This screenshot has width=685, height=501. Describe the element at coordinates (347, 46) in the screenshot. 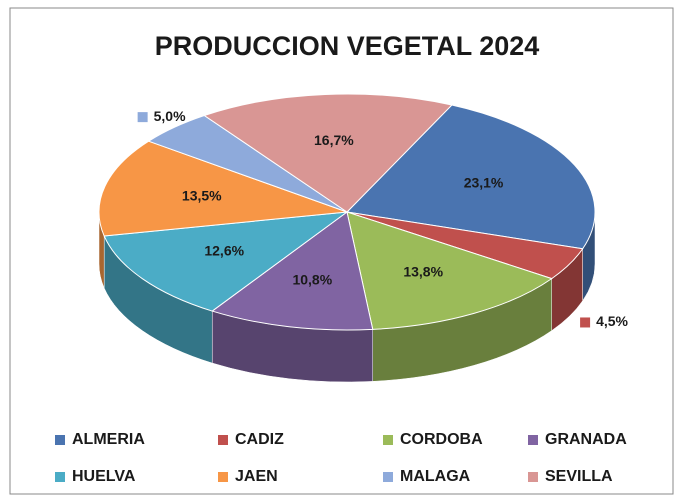

I see `chart-title: PRODUCCION VEGETAL 2024` at that location.